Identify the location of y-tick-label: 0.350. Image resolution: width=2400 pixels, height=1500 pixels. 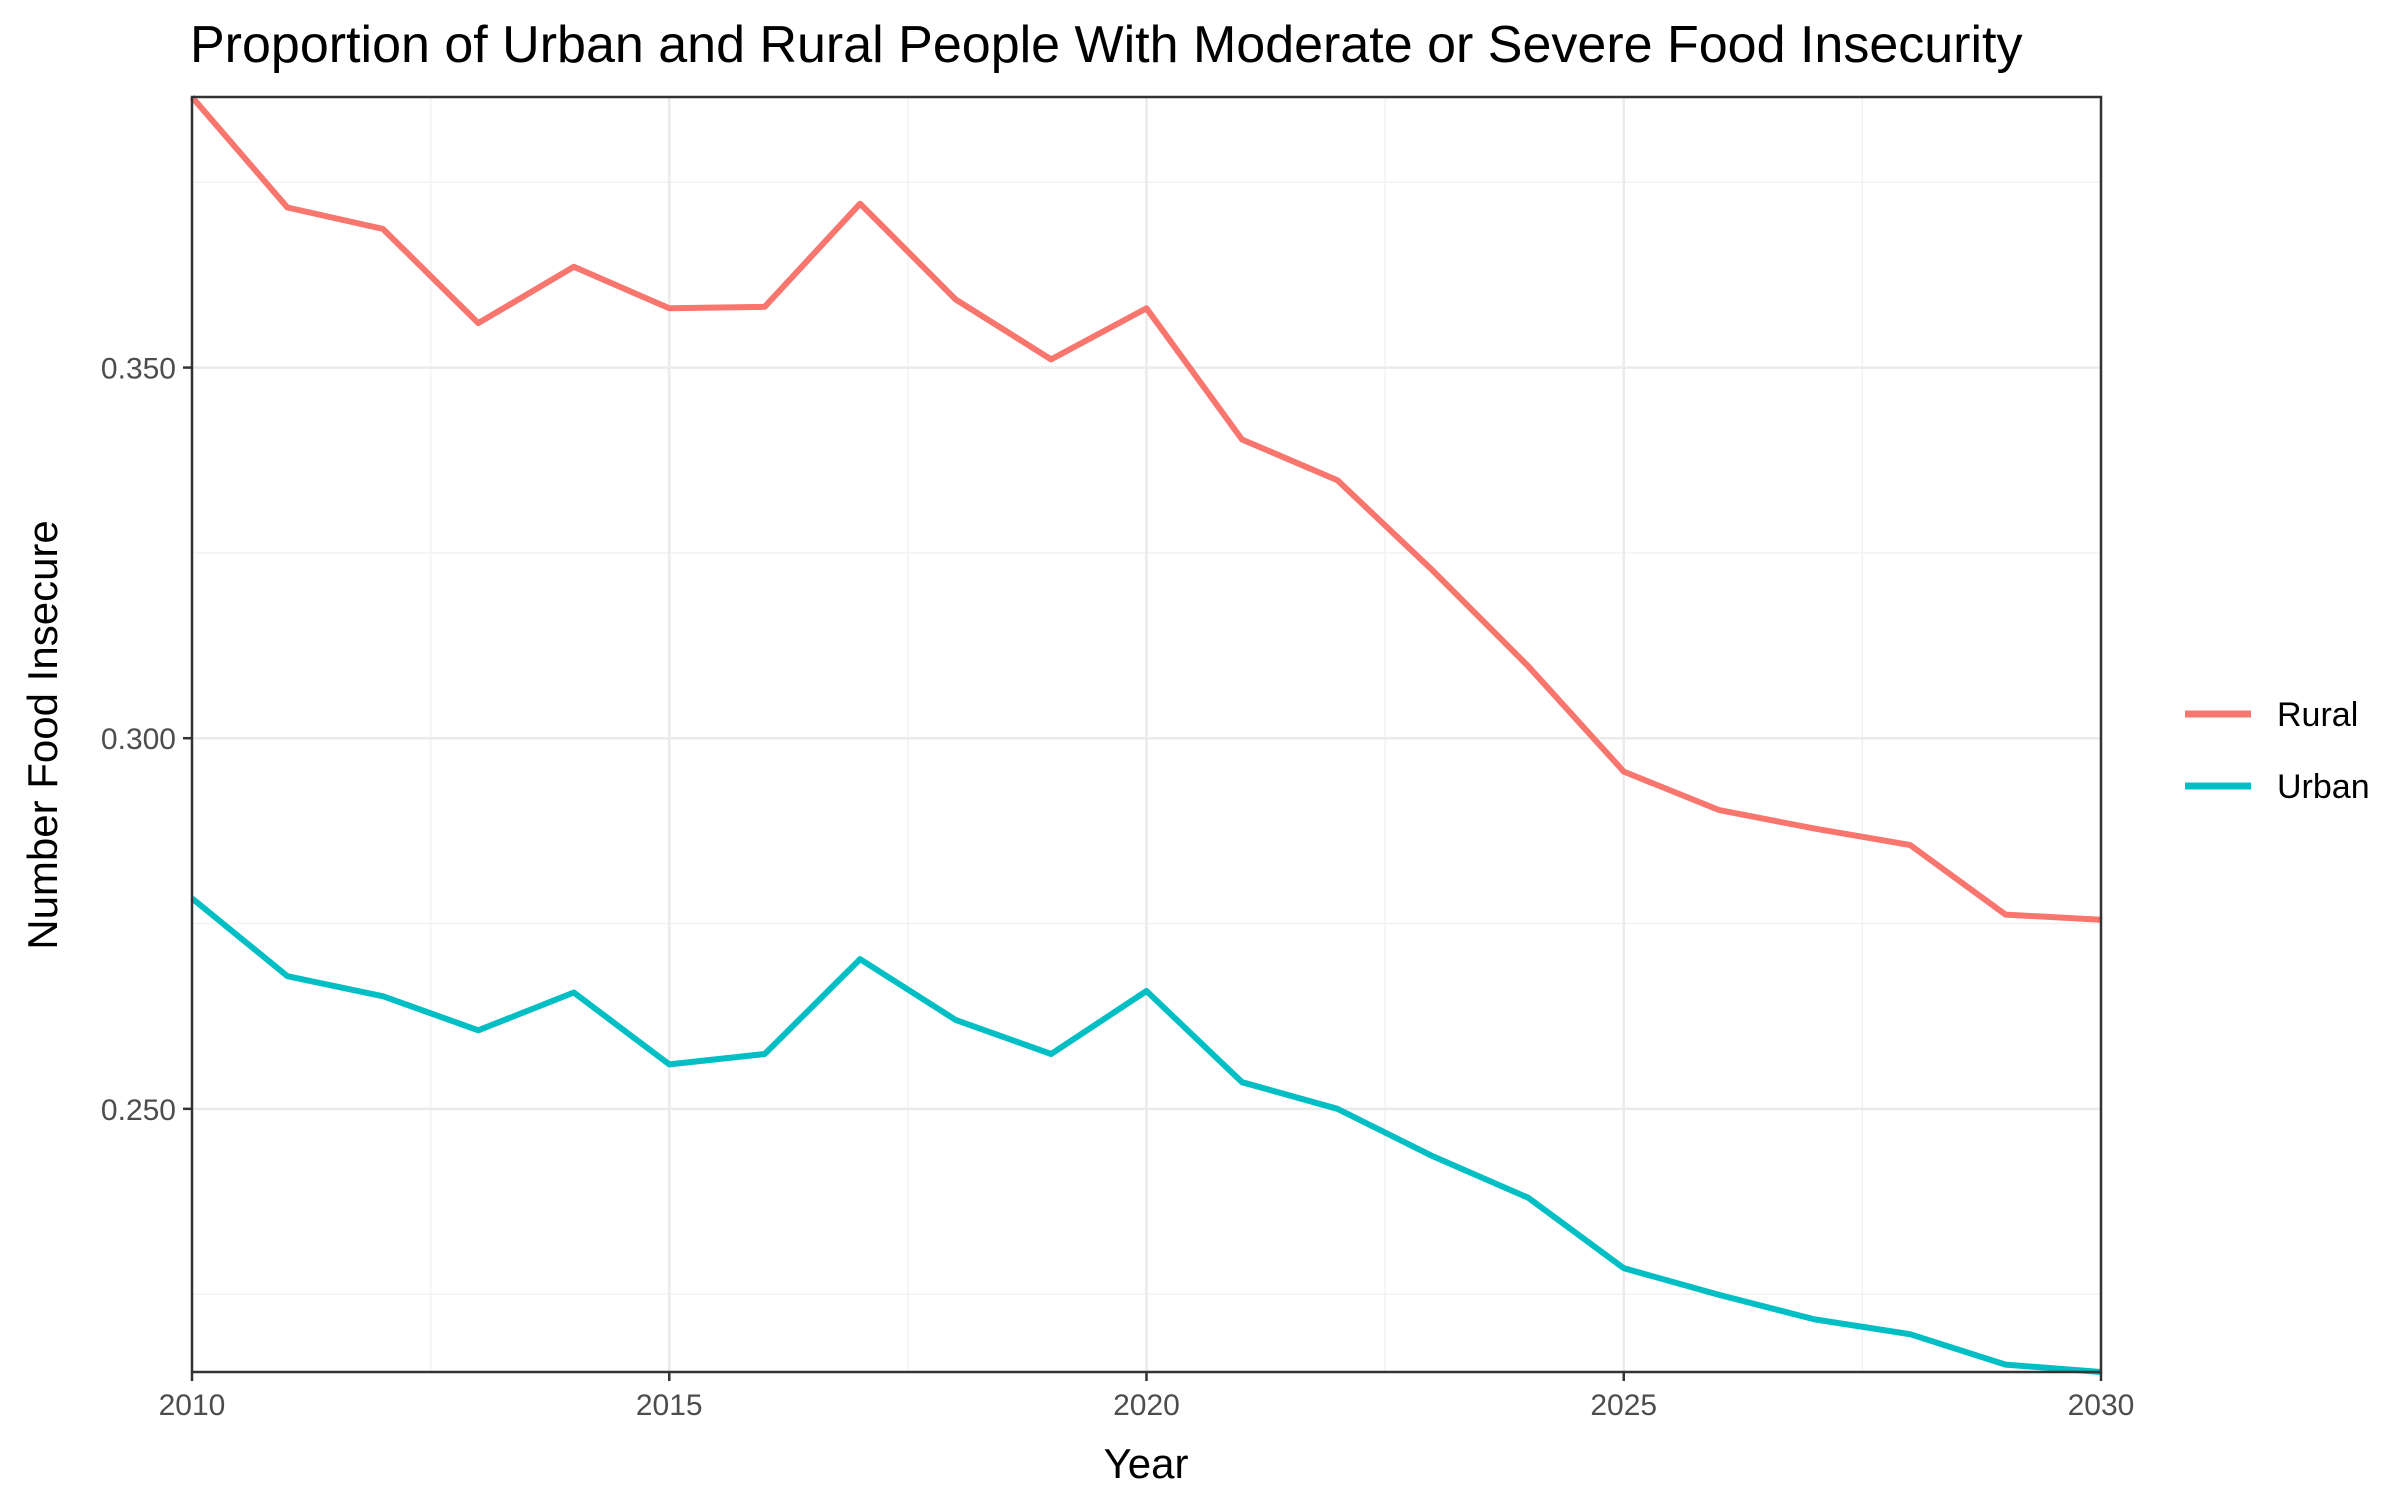
(138, 369).